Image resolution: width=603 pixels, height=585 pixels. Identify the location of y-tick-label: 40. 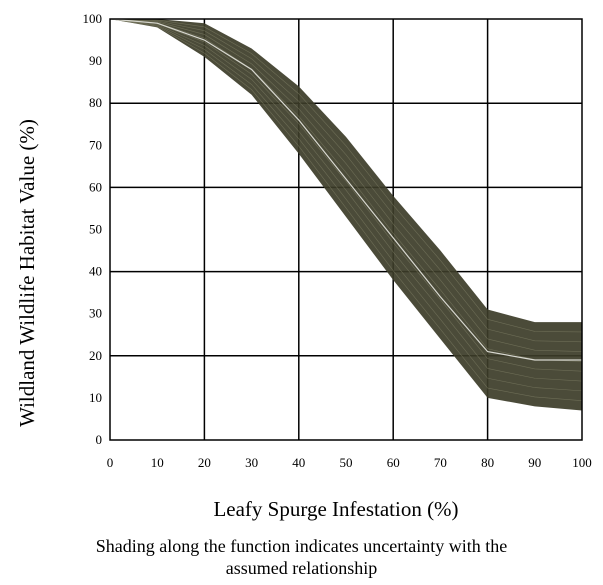
(95, 271).